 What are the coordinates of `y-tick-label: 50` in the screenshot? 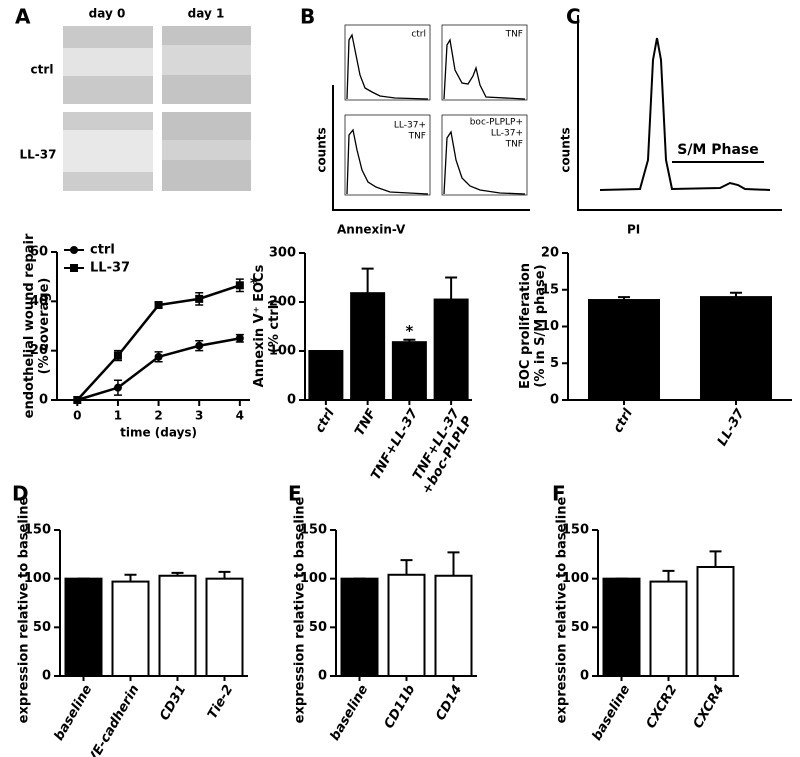 It's located at (580, 627).